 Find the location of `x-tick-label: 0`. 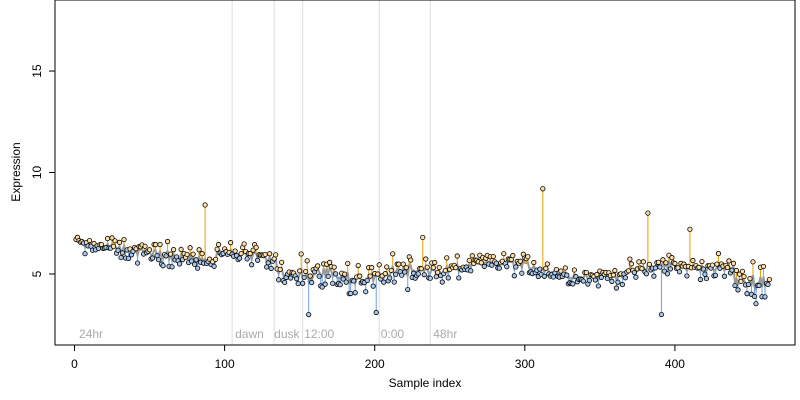

x-tick-label: 0 is located at coordinates (74, 364).